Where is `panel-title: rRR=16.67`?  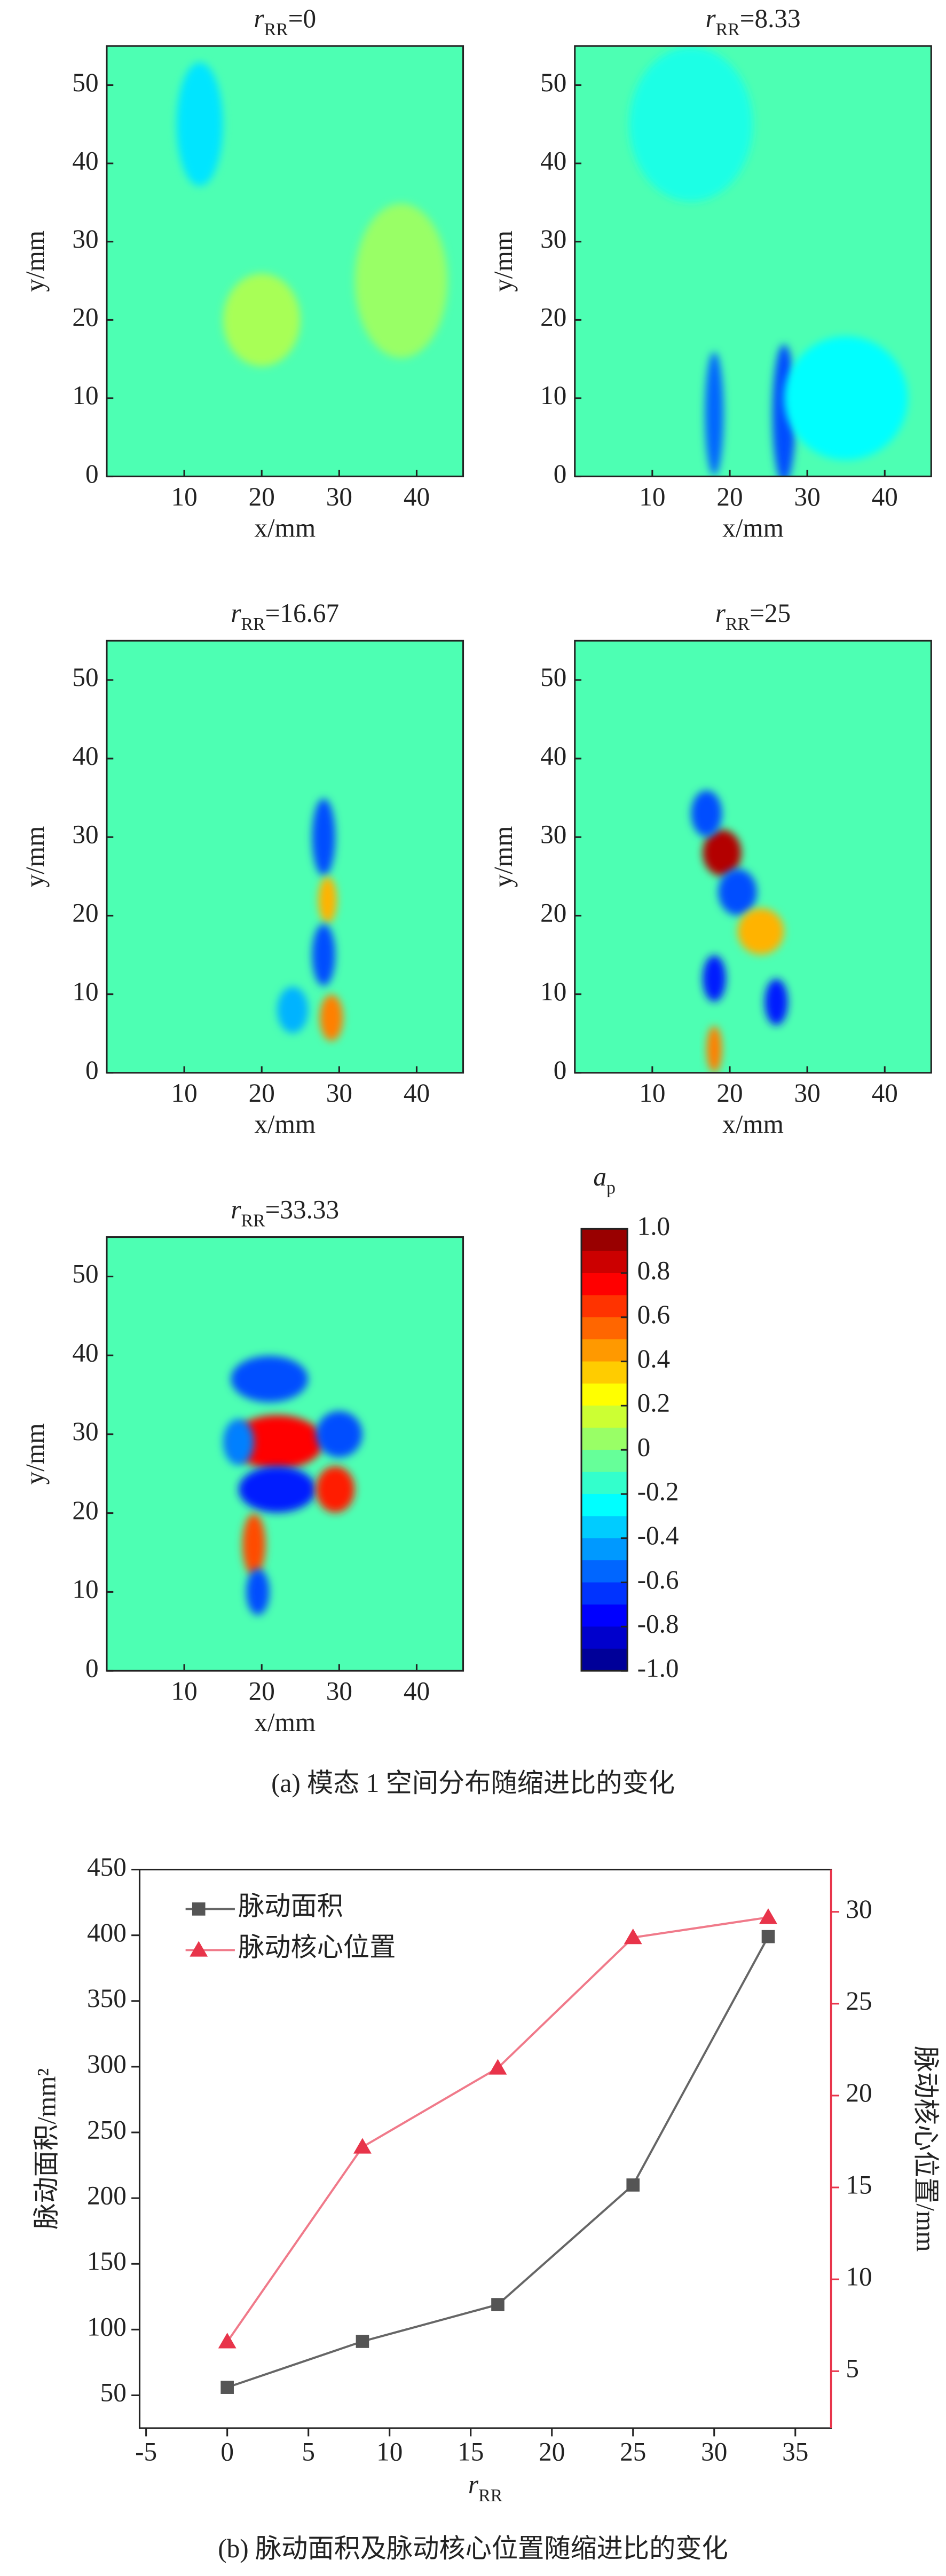 panel-title: rRR=16.67 is located at coordinates (285, 616).